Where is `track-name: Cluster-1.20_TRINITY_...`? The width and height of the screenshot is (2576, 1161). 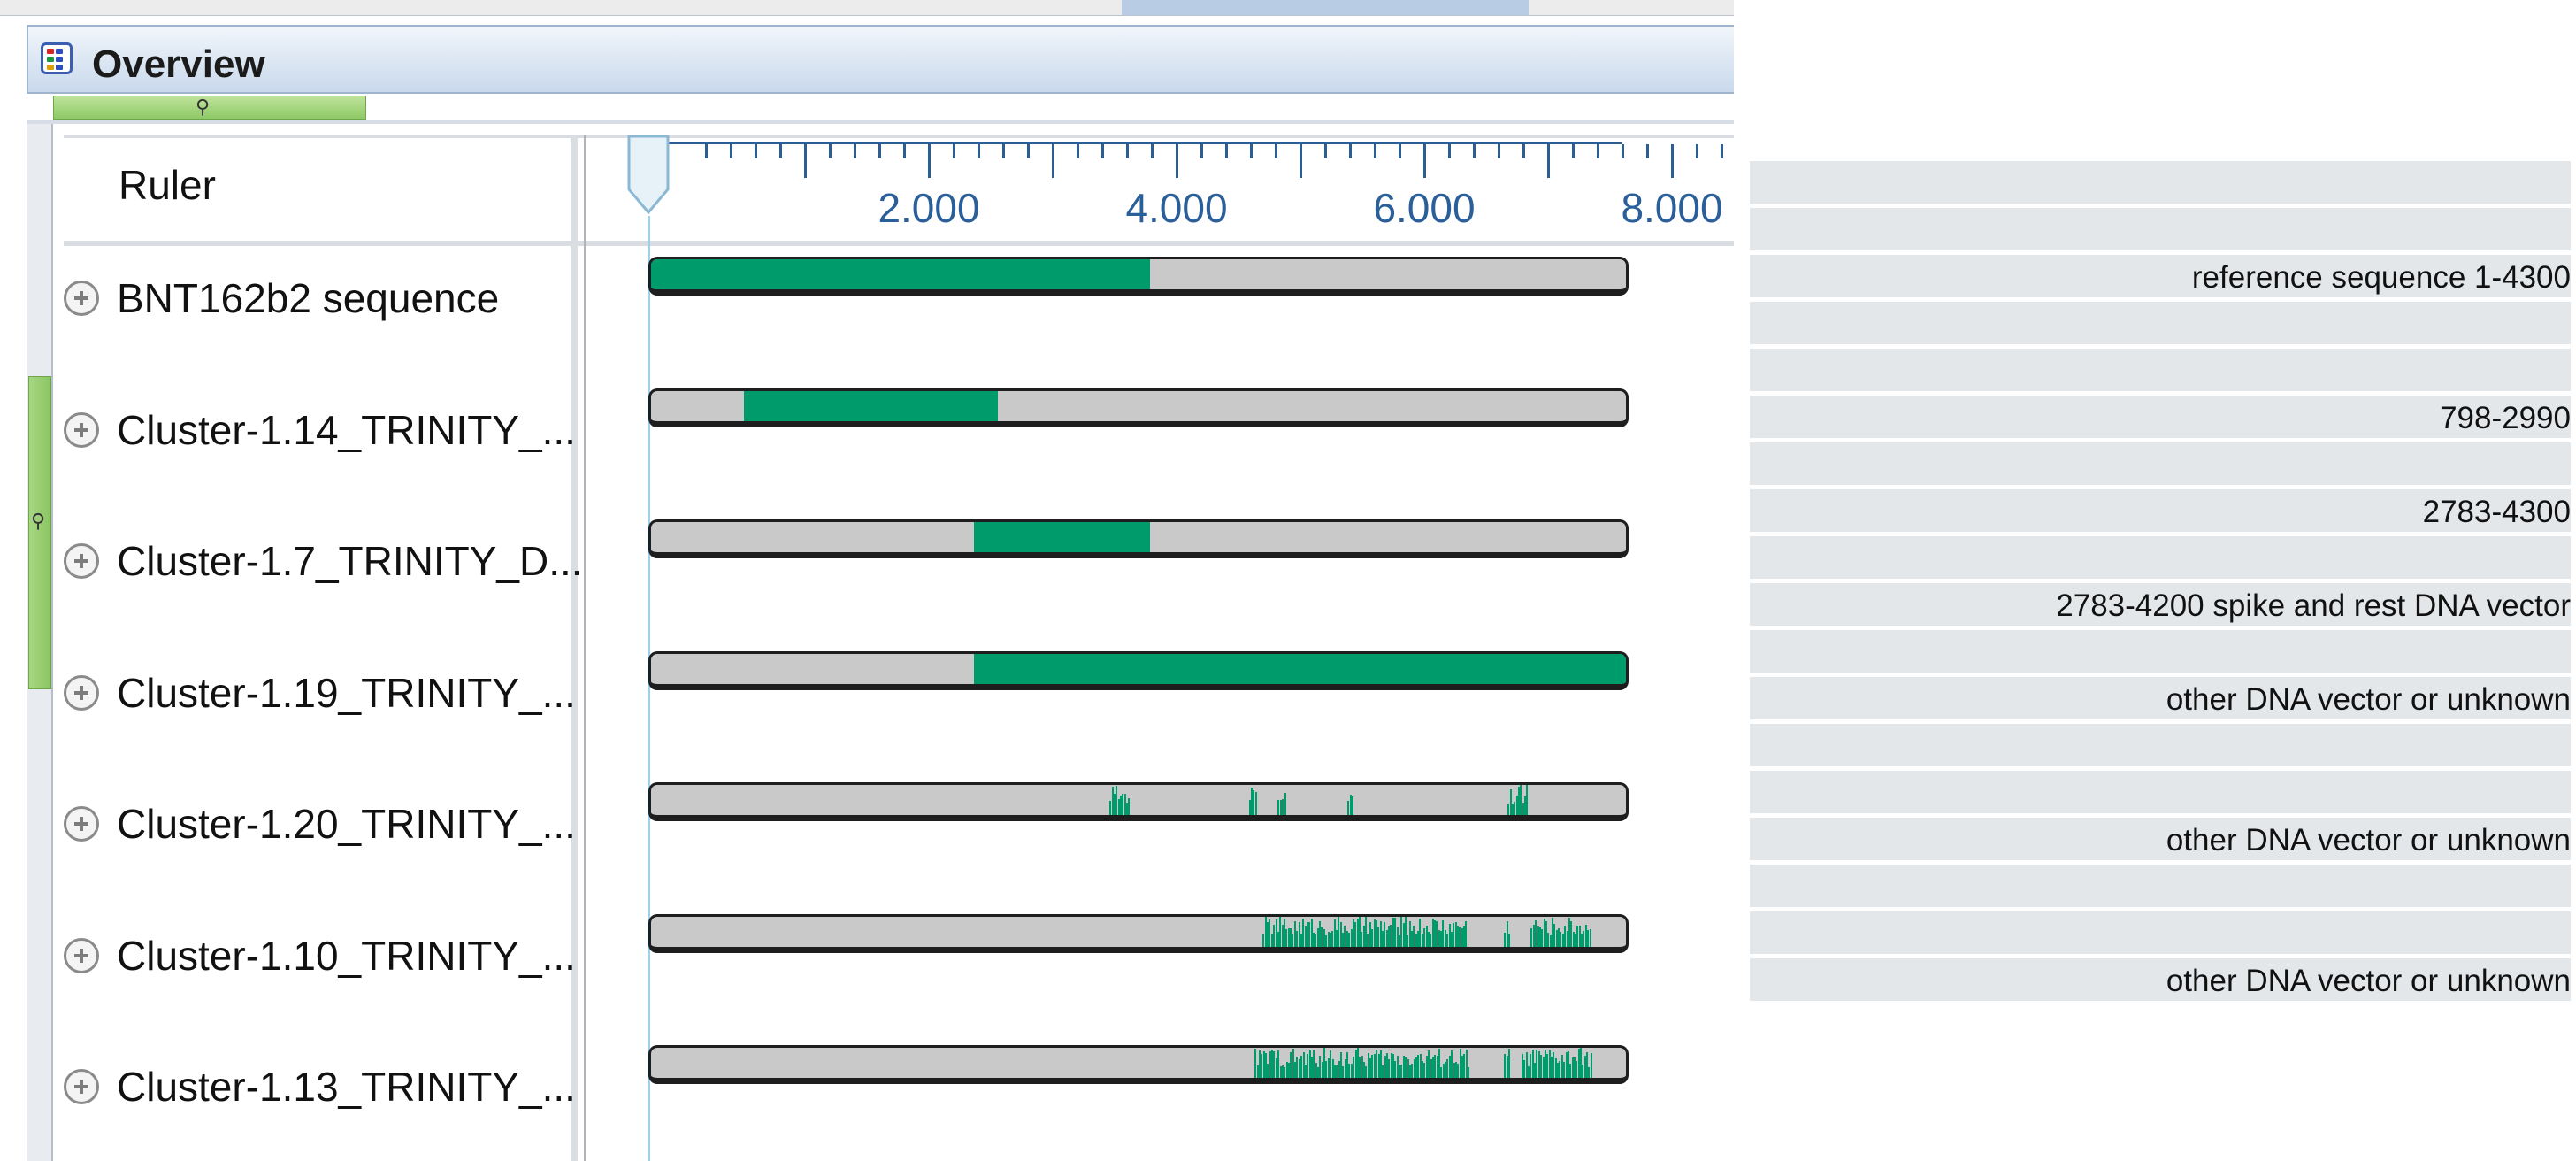 track-name: Cluster-1.20_TRINITY_... is located at coordinates (346, 824).